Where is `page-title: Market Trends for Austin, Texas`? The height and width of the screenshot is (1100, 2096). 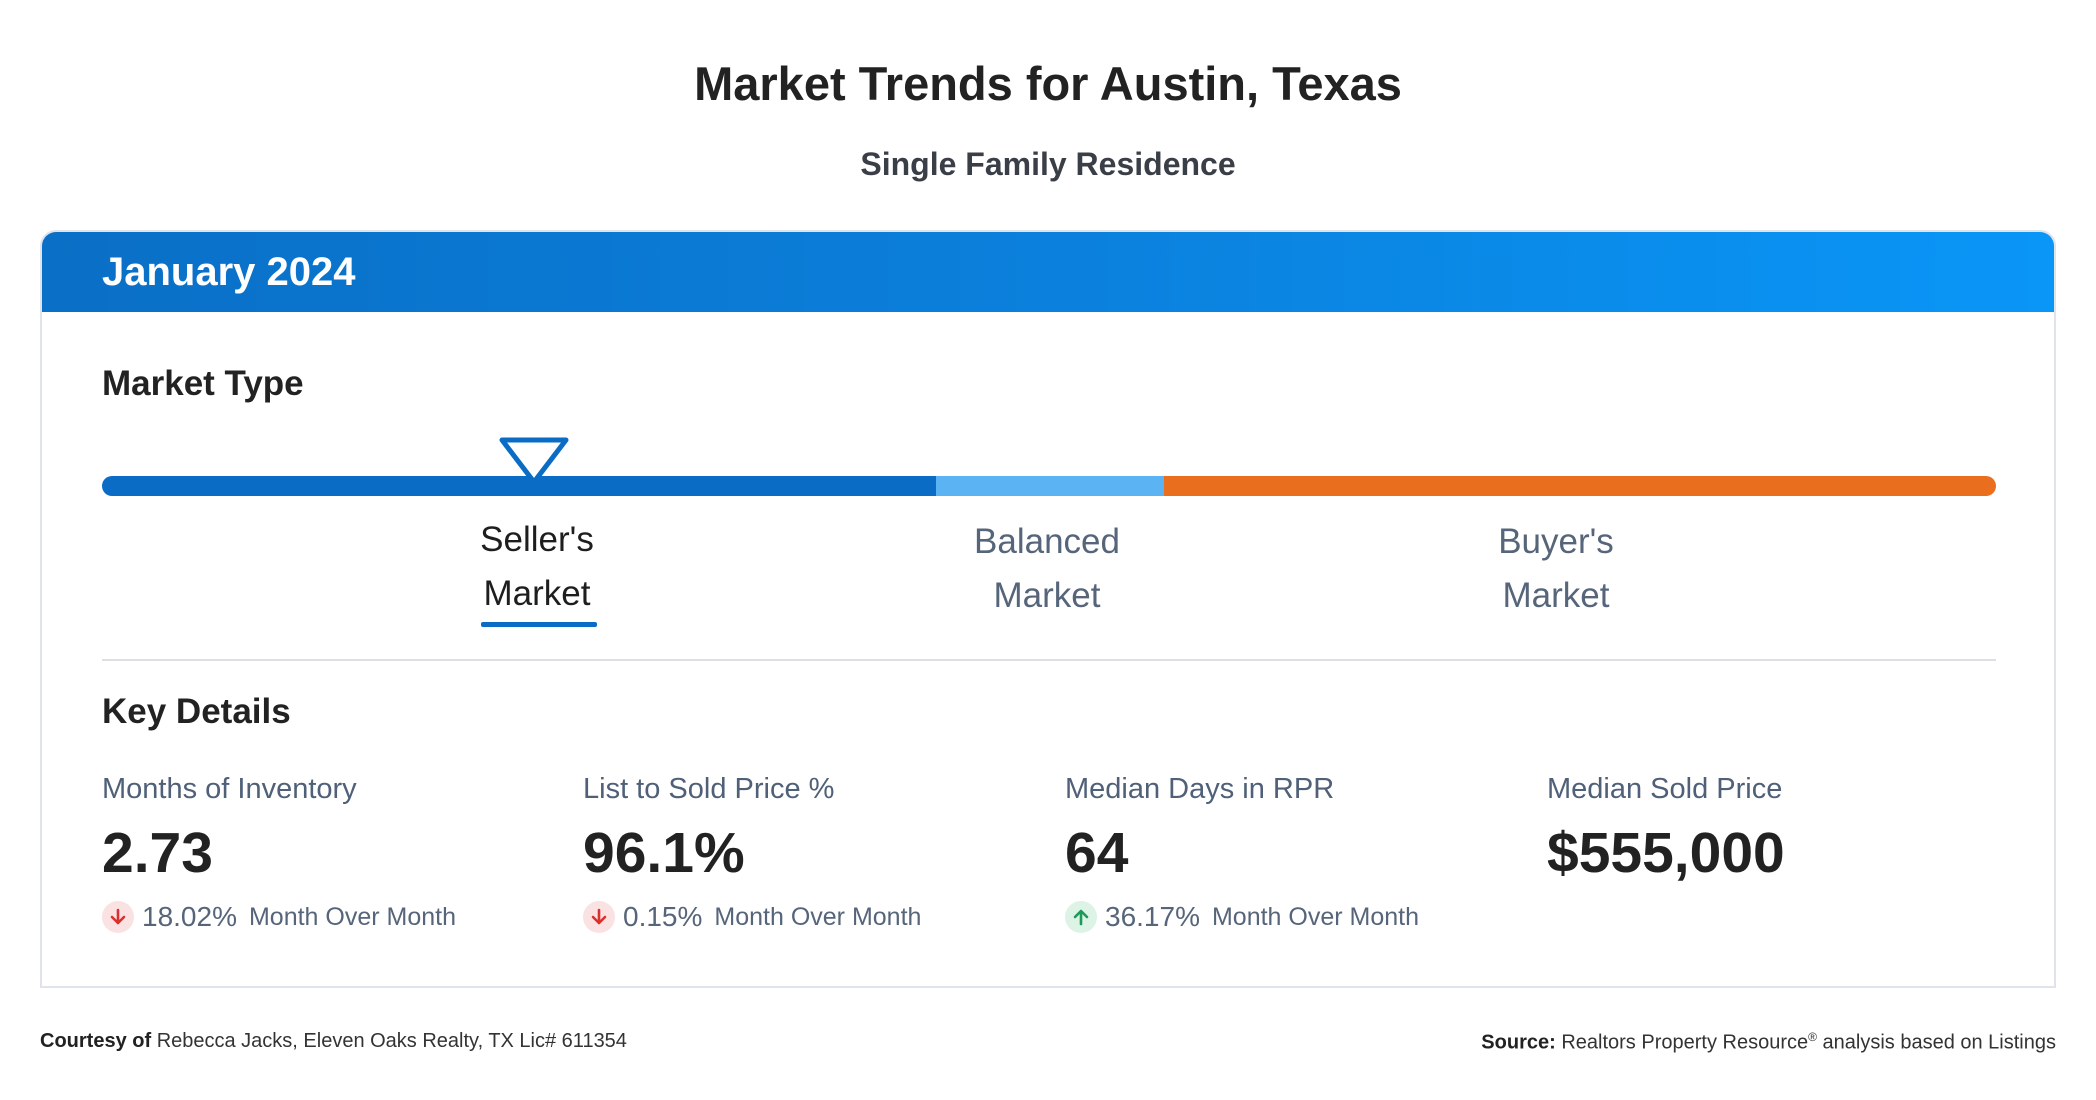
page-title: Market Trends for Austin, Texas is located at coordinates (1048, 83).